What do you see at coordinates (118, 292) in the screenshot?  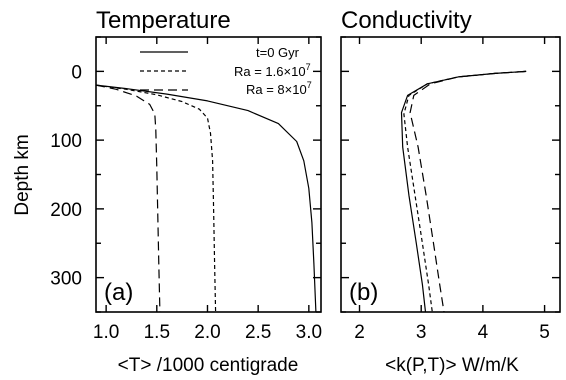 I see `panel-a-label: (a)` at bounding box center [118, 292].